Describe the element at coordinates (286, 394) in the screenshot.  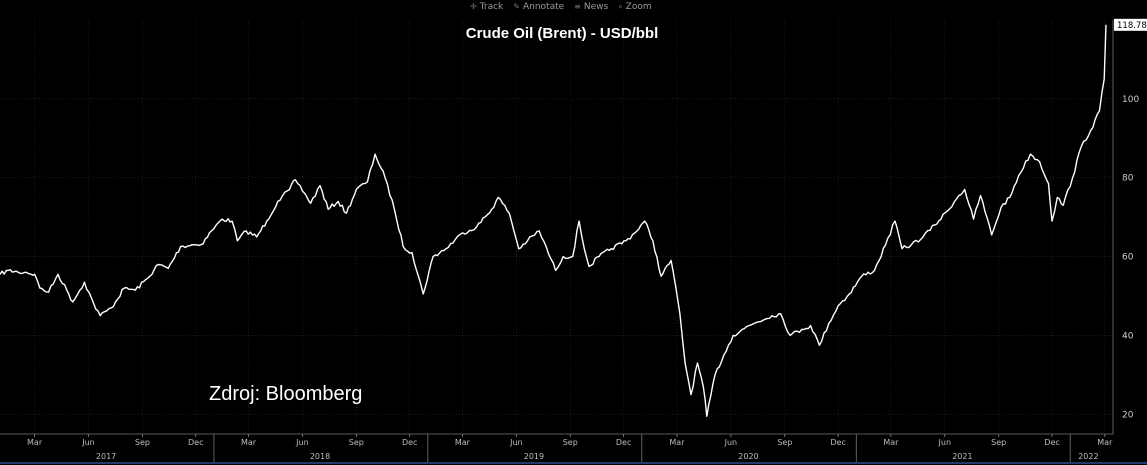
I see `source-label: Zdroj: Bloomberg` at that location.